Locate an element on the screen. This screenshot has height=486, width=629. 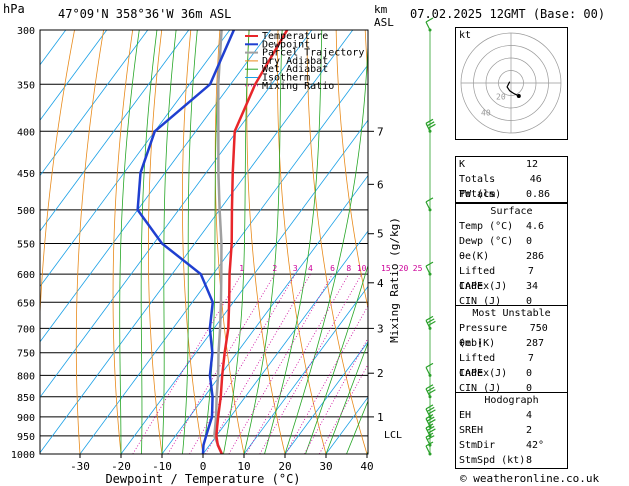
index-key: PW (cm) is located at coordinates (480, 194).